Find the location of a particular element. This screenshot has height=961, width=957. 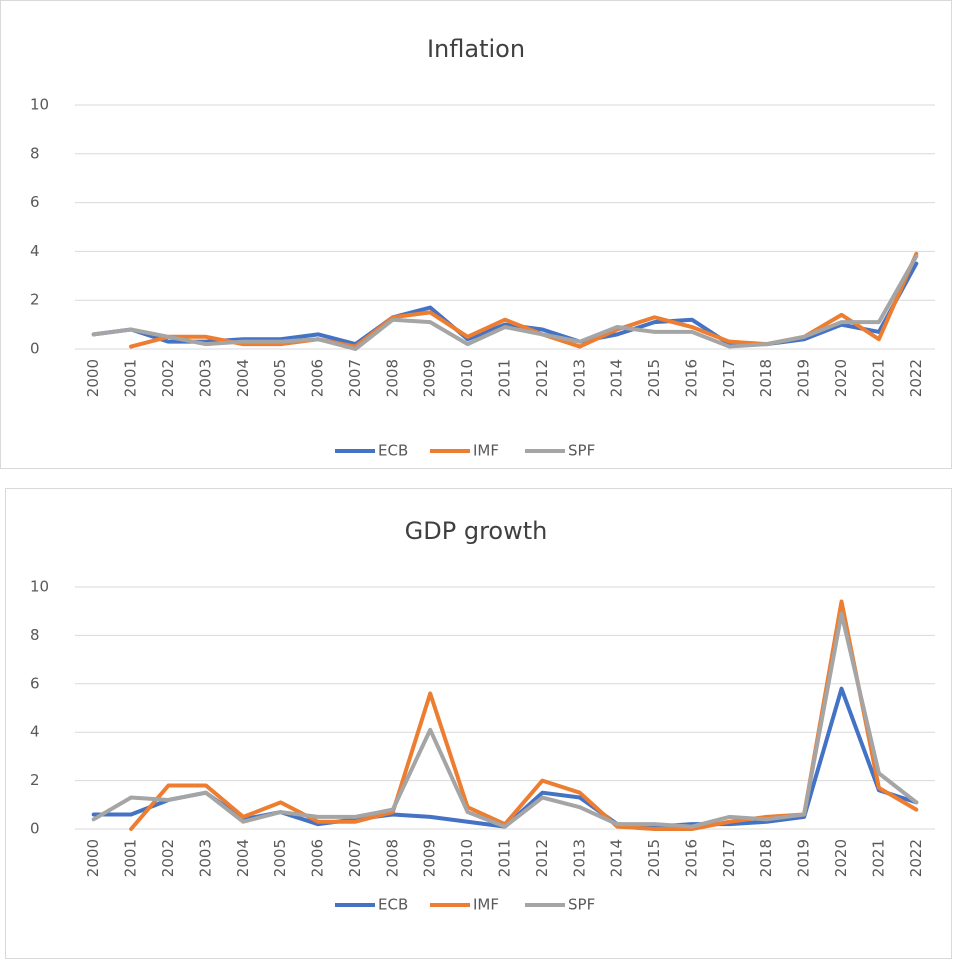

series-line is located at coordinates (505, 302).